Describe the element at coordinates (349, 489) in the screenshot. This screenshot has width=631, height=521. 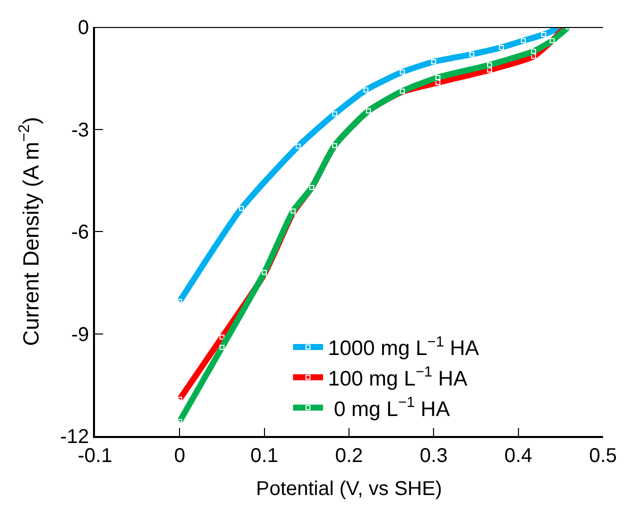
I see `x-axis-title: Potential (V, vs SHE)` at that location.